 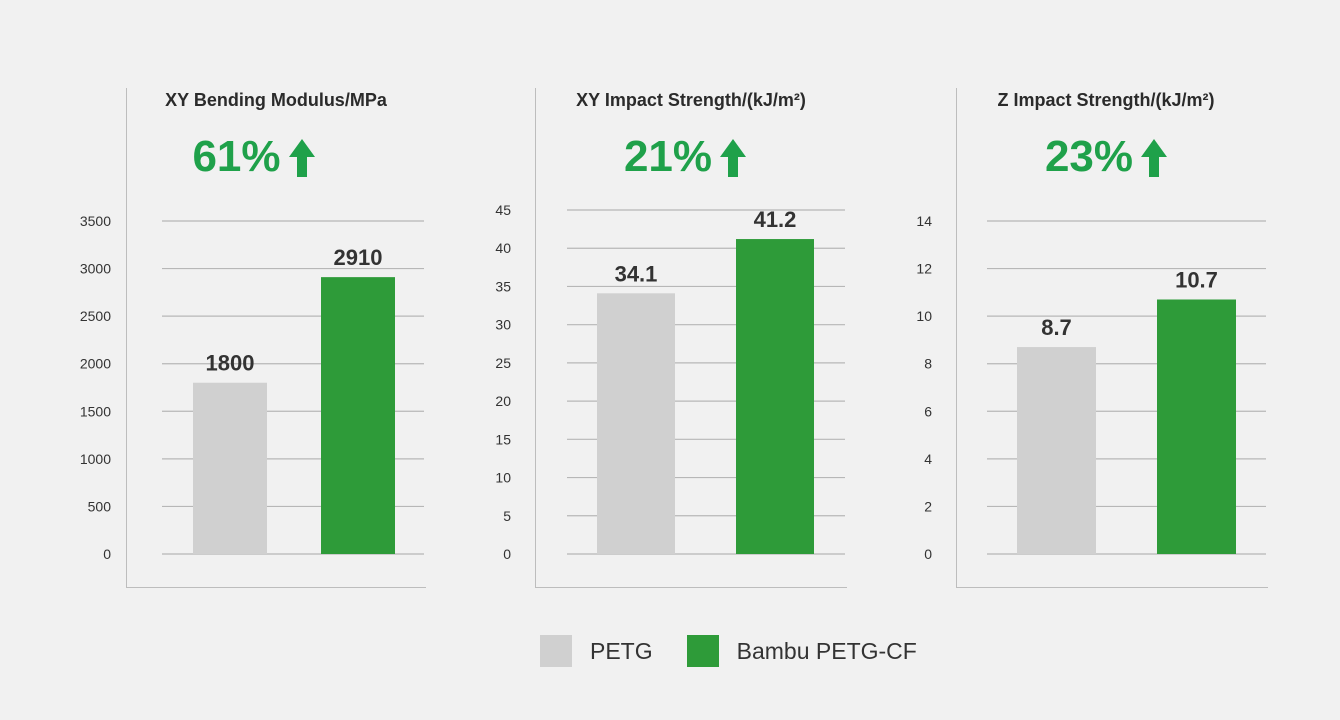 What do you see at coordinates (503, 401) in the screenshot?
I see `y-tick-label: 20` at bounding box center [503, 401].